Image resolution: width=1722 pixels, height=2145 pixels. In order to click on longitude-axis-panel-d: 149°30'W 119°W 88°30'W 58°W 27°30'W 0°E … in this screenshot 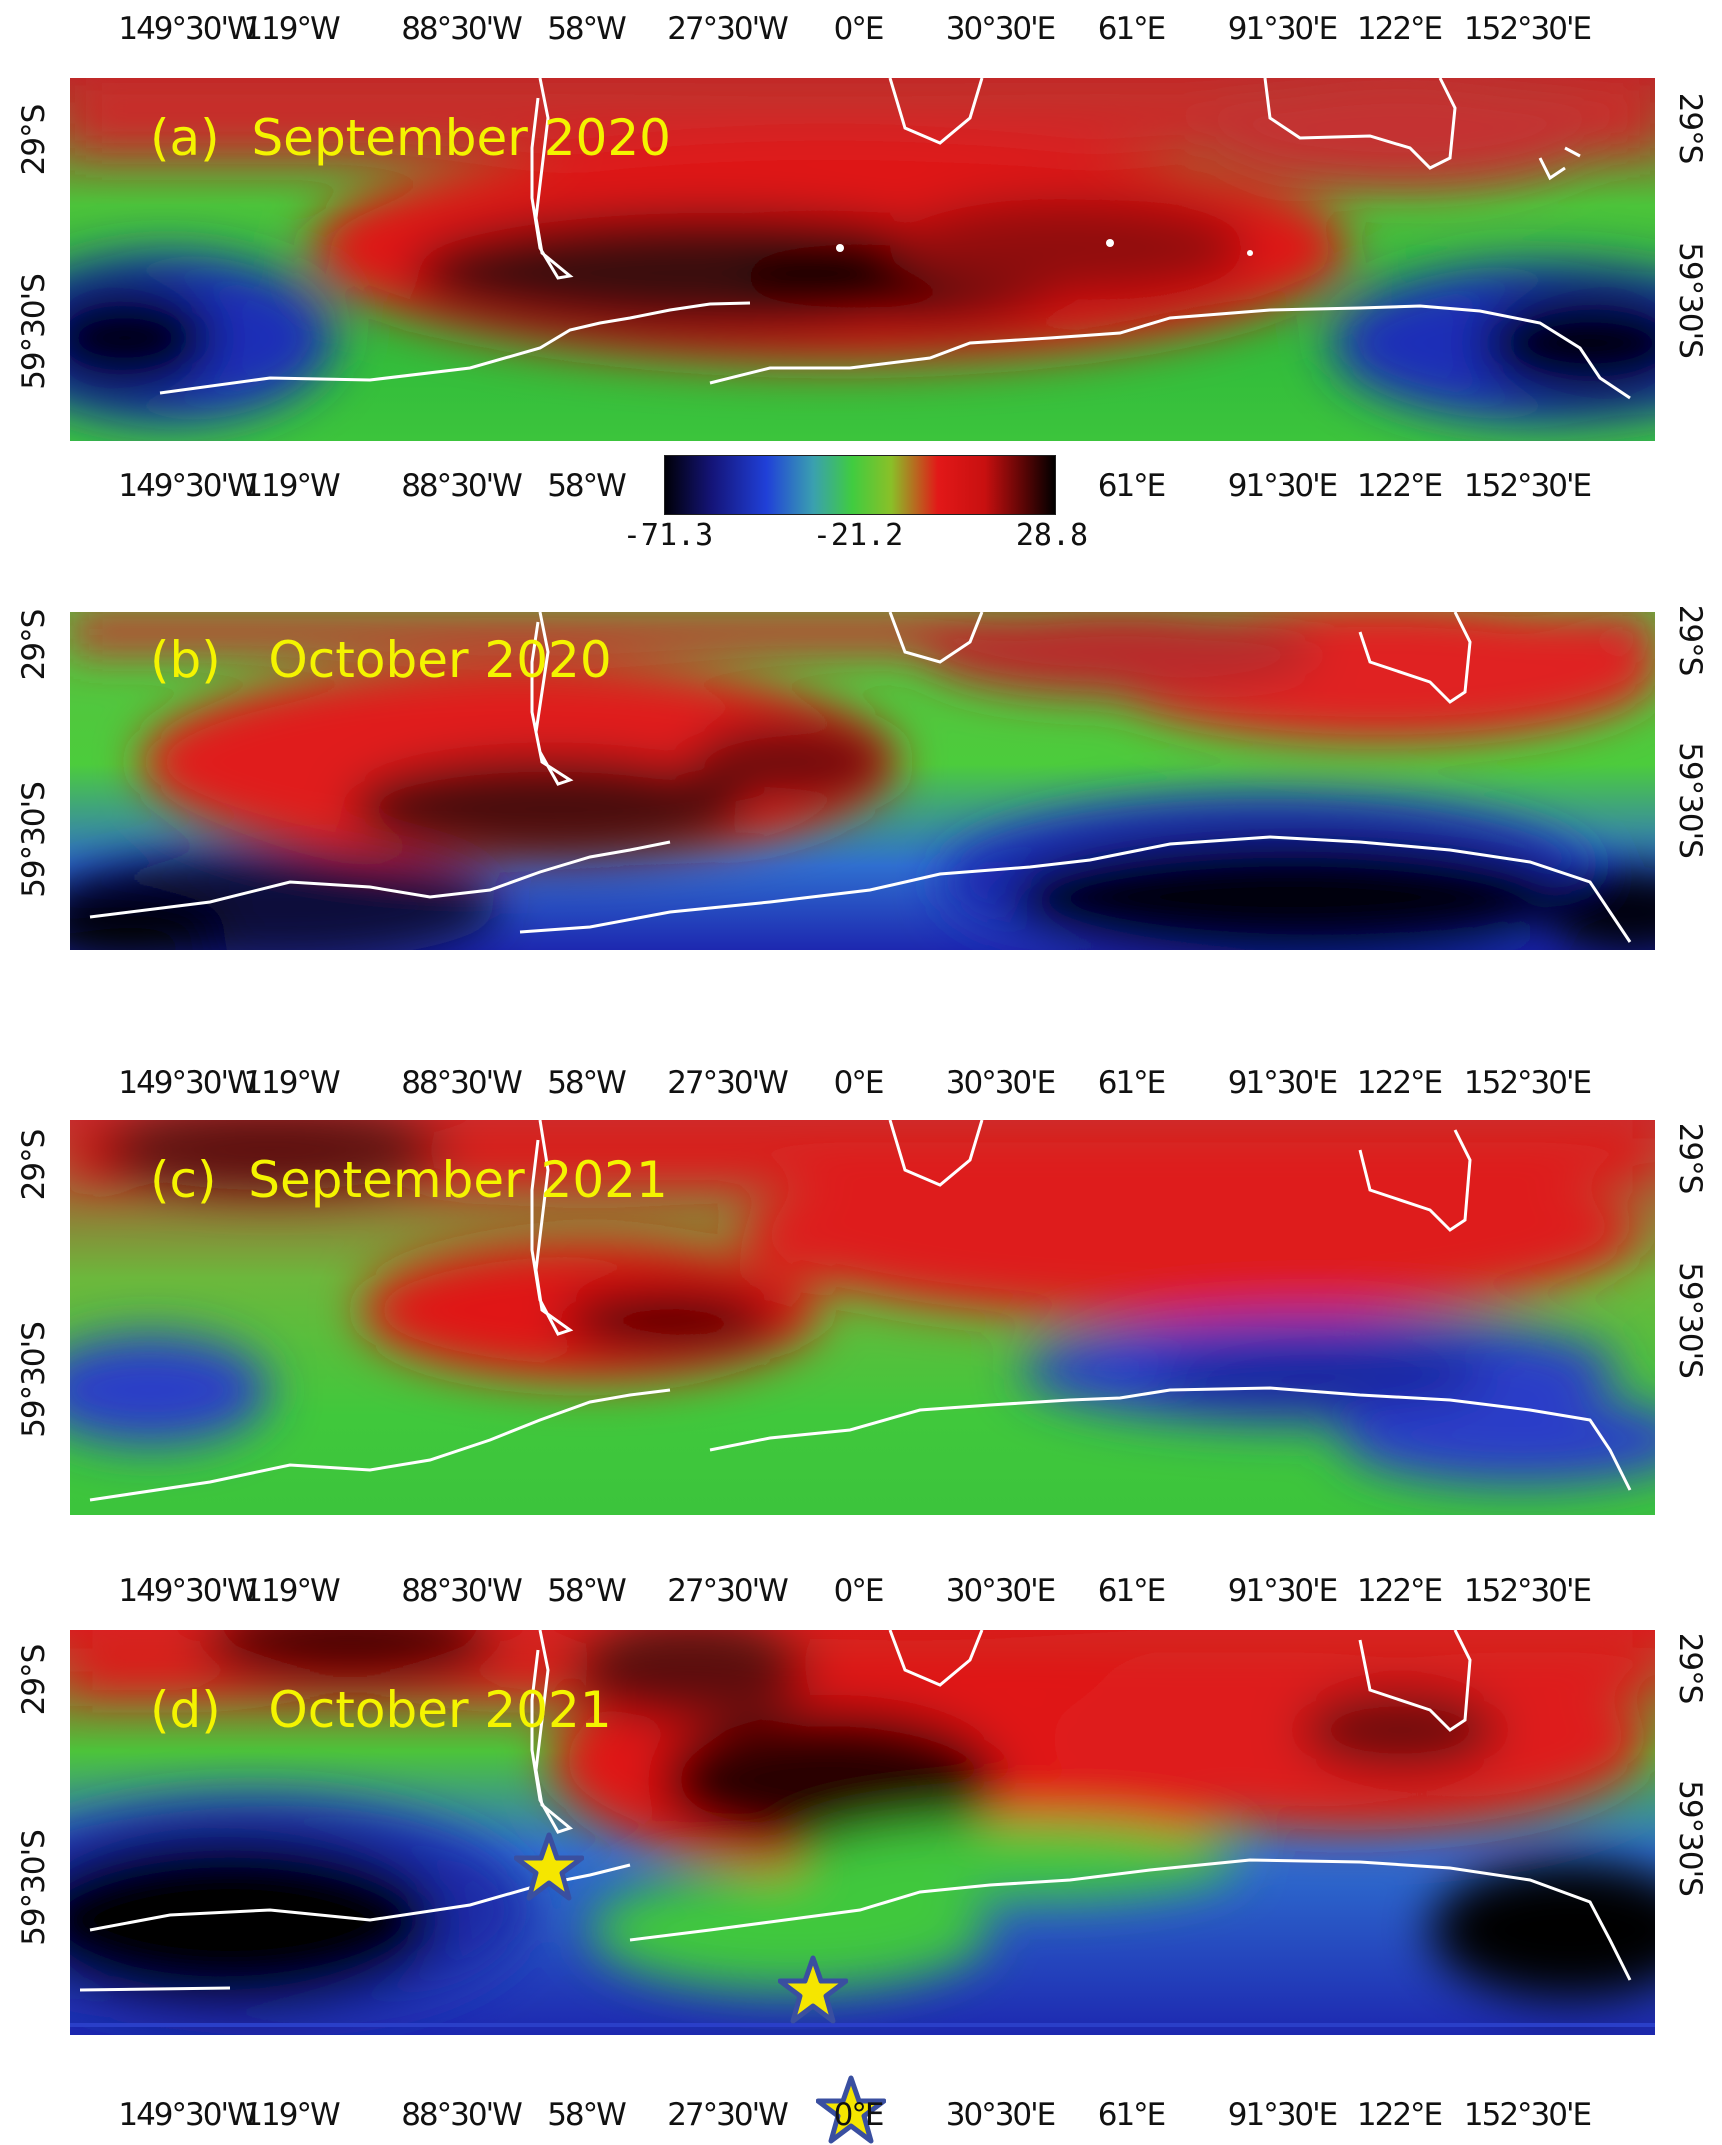, I will do `click(861, 1591)`.